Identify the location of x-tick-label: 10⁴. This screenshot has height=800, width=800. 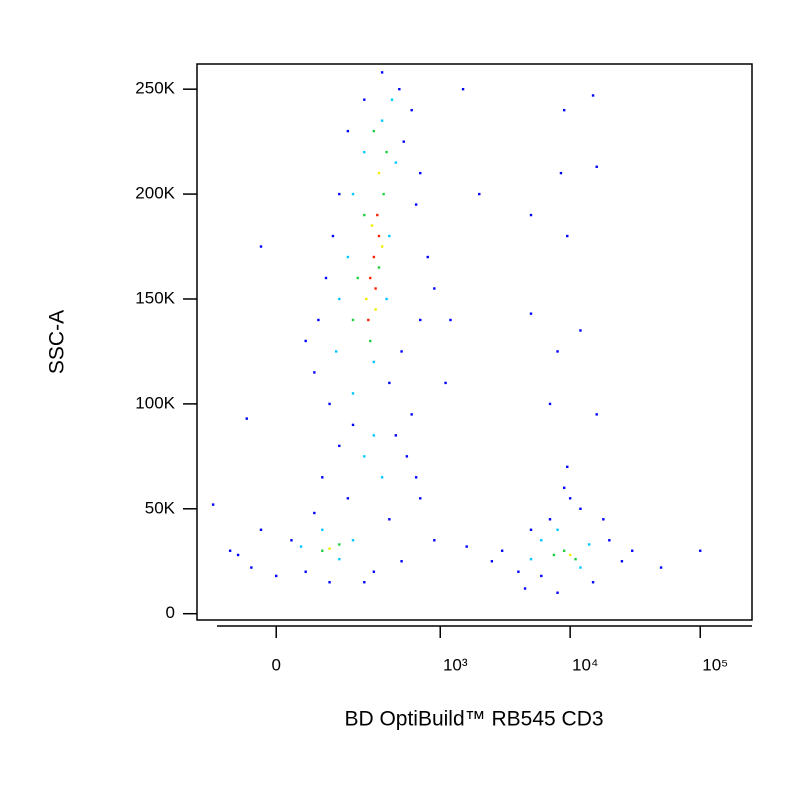
(585, 664).